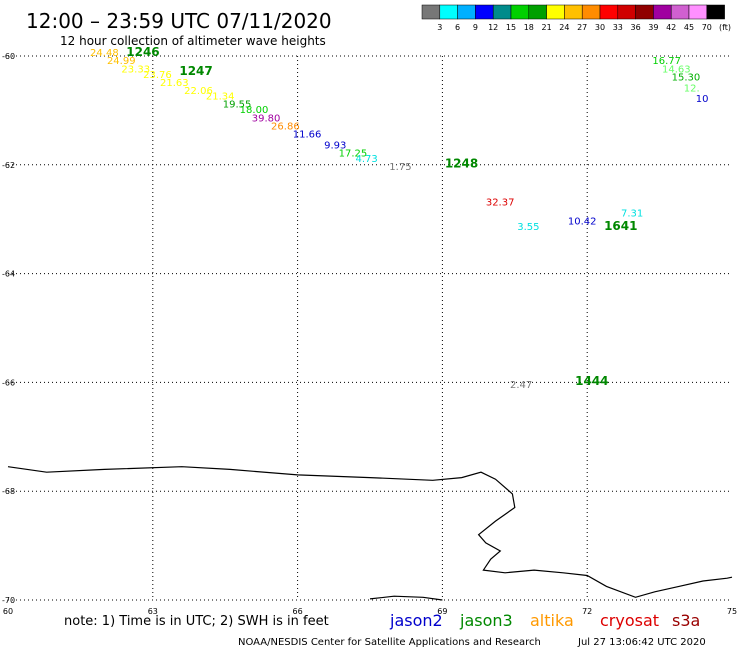 The image size is (740, 654). What do you see at coordinates (442, 611) in the screenshot?
I see `x-tick-label: 69` at bounding box center [442, 611].